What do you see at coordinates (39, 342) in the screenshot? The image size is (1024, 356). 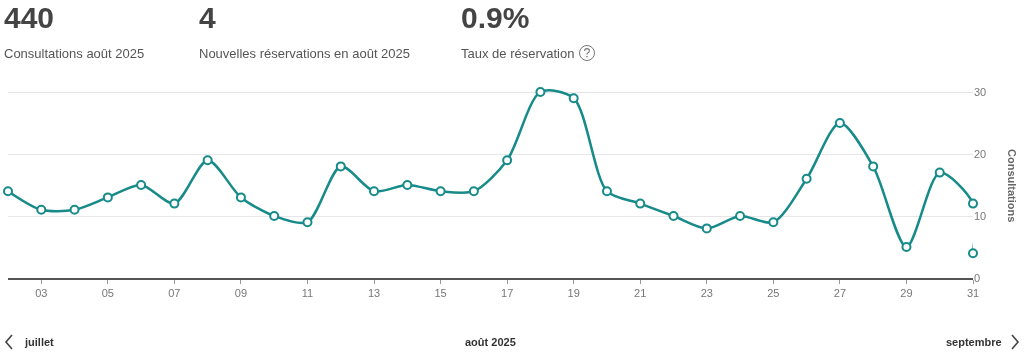 I see `text: juillet` at bounding box center [39, 342].